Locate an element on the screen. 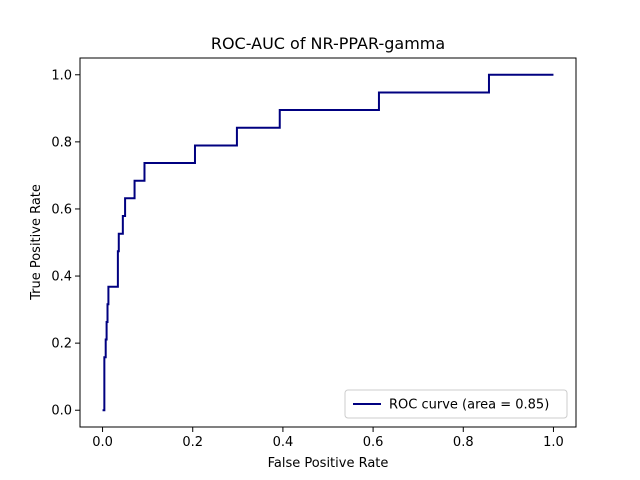 This screenshot has height=480, width=640. y-tick-label: 0.2 is located at coordinates (61, 344).